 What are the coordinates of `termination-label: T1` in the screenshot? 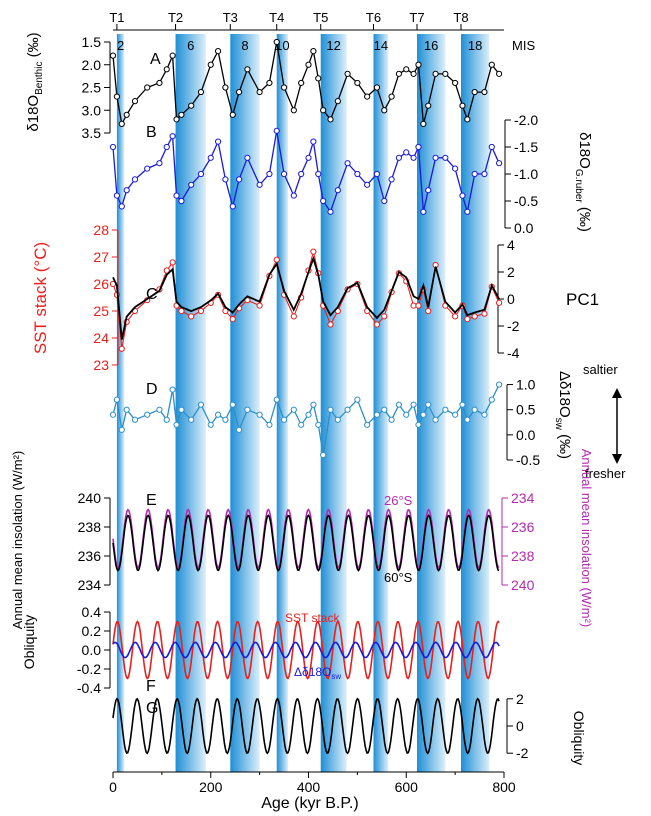 It's located at (116, 17).